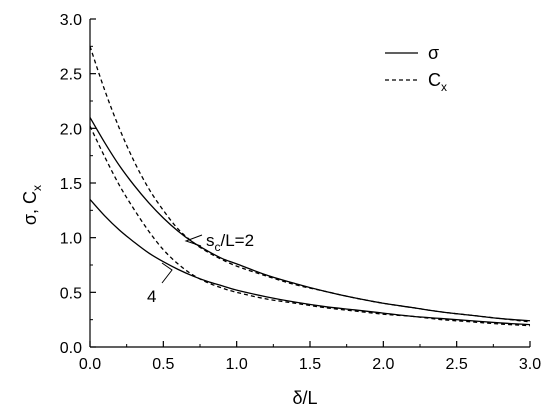 This screenshot has height=416, width=550. Describe the element at coordinates (237, 364) in the screenshot. I see `x-tick-label: 1.0` at that location.